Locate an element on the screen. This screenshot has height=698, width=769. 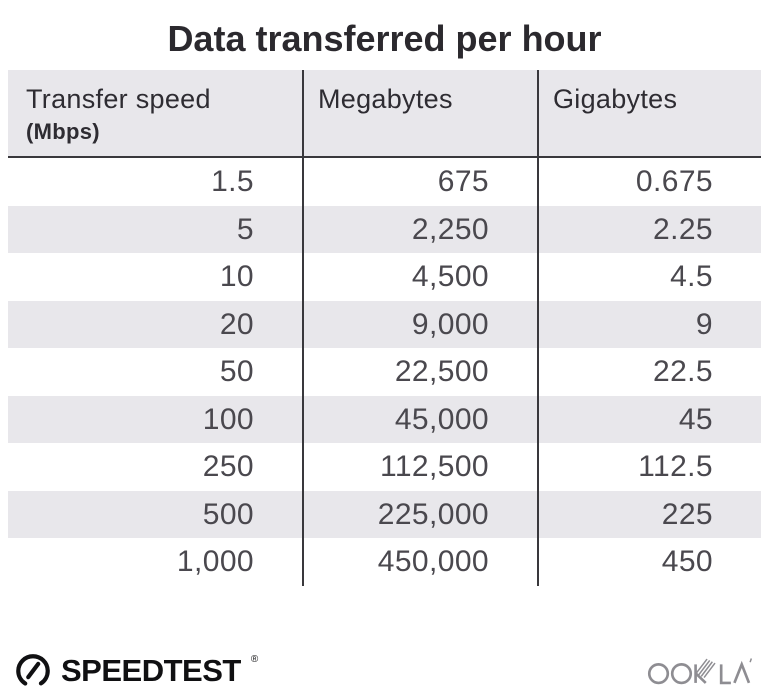
cell-megabytes: 9,000 is located at coordinates (419, 324).